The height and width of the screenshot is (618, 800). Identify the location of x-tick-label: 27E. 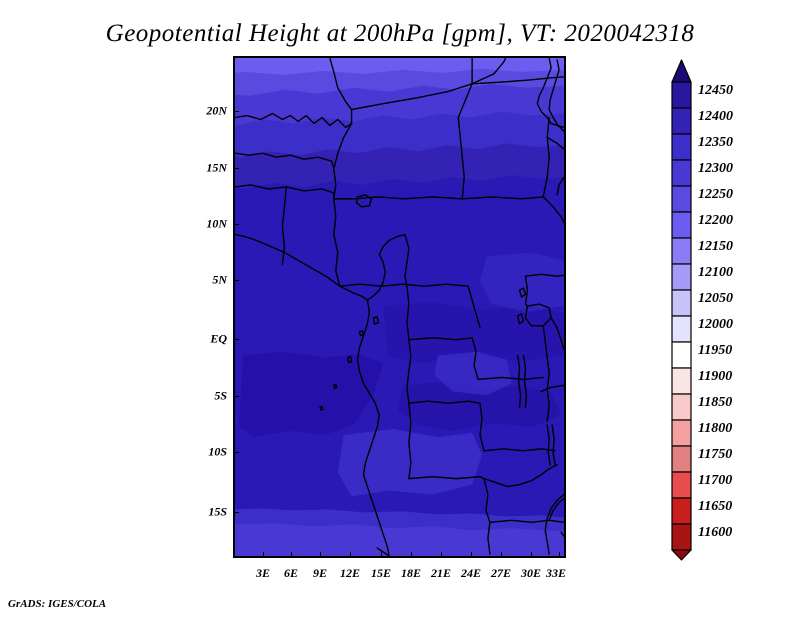
(501, 573).